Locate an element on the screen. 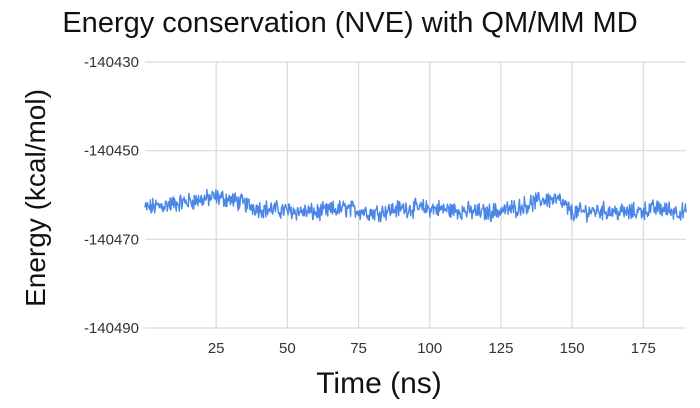 This screenshot has width=700, height=408. x-tick-label: 175 is located at coordinates (643, 348).